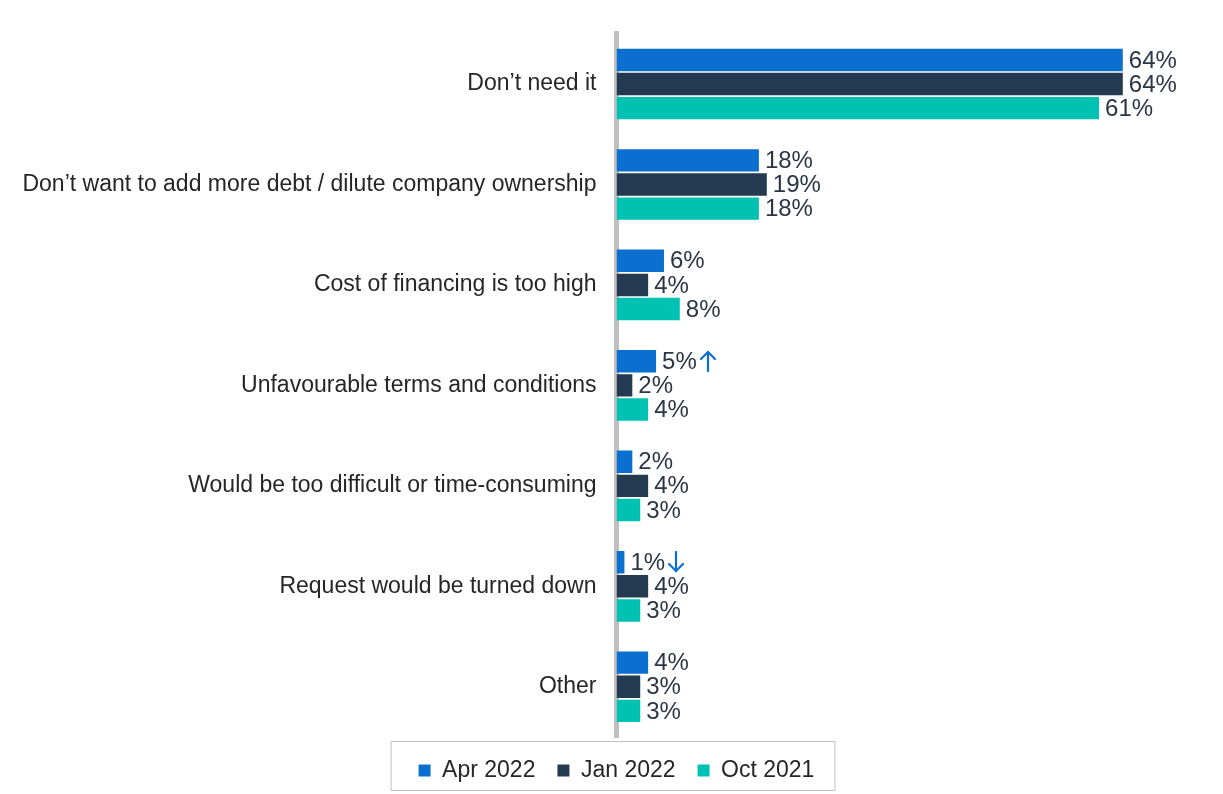 This screenshot has height=794, width=1223. What do you see at coordinates (628, 768) in the screenshot?
I see `legend-label: Jan 2022` at bounding box center [628, 768].